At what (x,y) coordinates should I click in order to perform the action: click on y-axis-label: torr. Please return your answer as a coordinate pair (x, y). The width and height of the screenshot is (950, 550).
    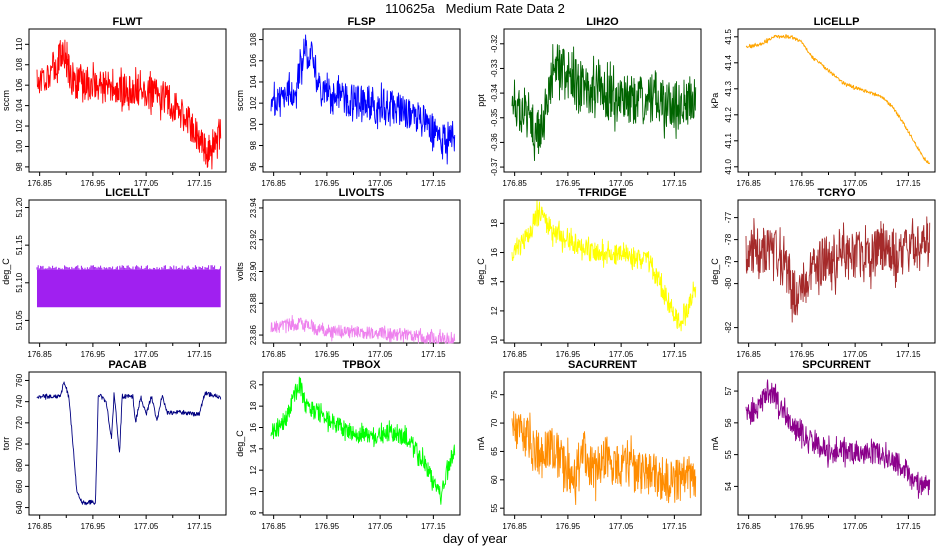
    Looking at the image, I should click on (6, 444).